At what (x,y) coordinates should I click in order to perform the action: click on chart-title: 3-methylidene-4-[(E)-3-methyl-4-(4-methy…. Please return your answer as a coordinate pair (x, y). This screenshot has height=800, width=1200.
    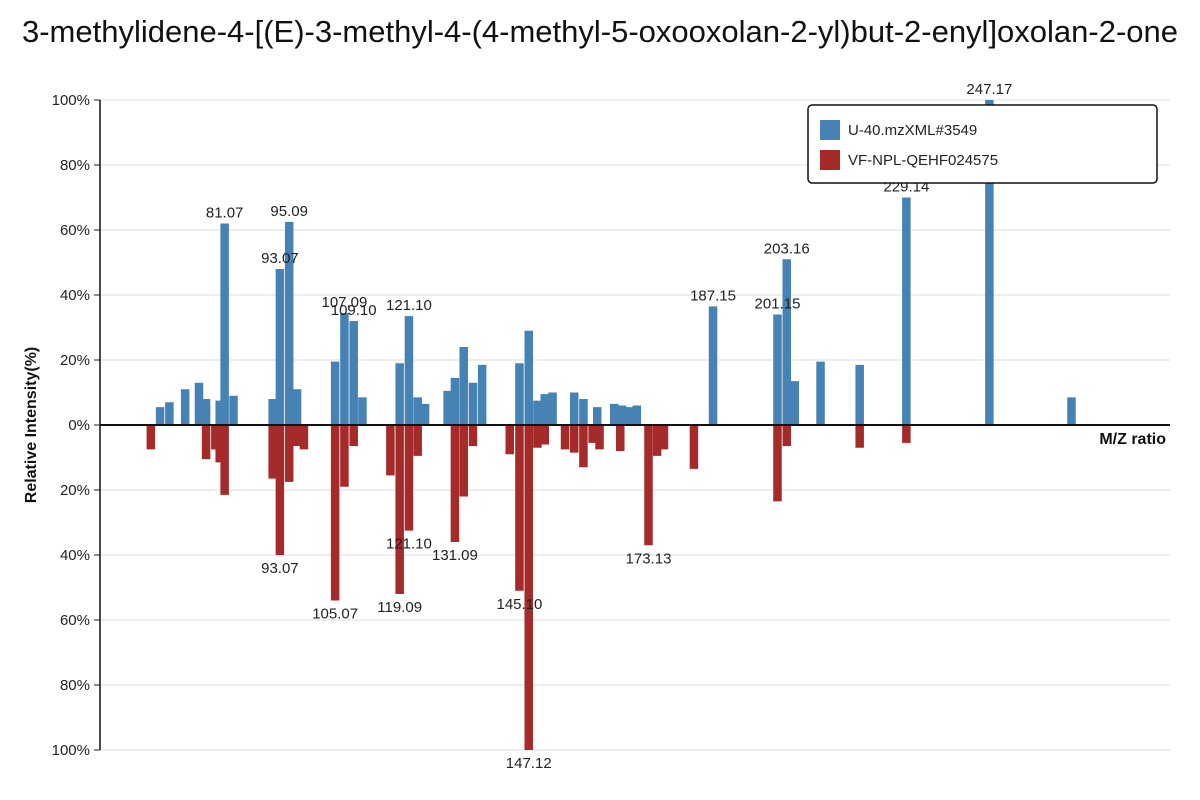
    Looking at the image, I should click on (600, 31).